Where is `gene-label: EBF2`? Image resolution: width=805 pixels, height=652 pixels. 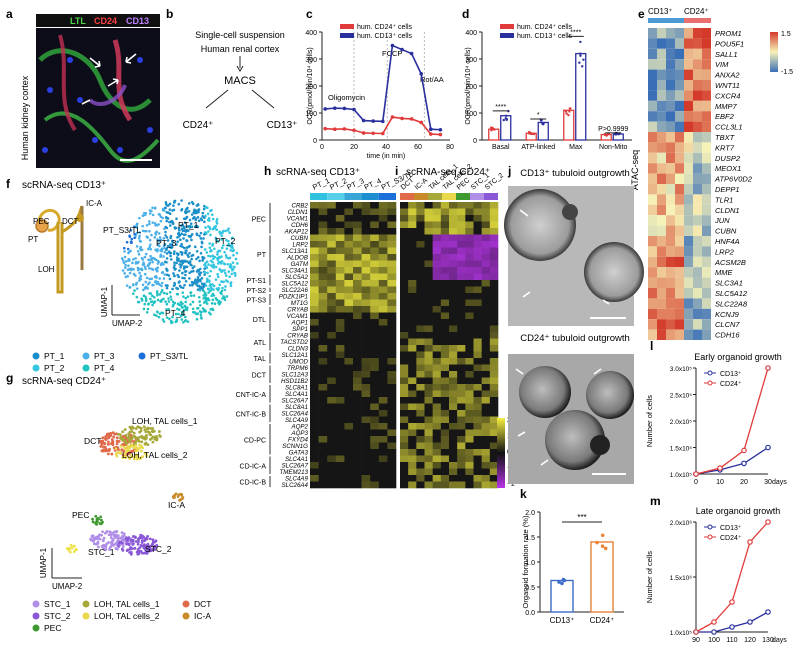 gene-label: EBF2 is located at coordinates (725, 116).